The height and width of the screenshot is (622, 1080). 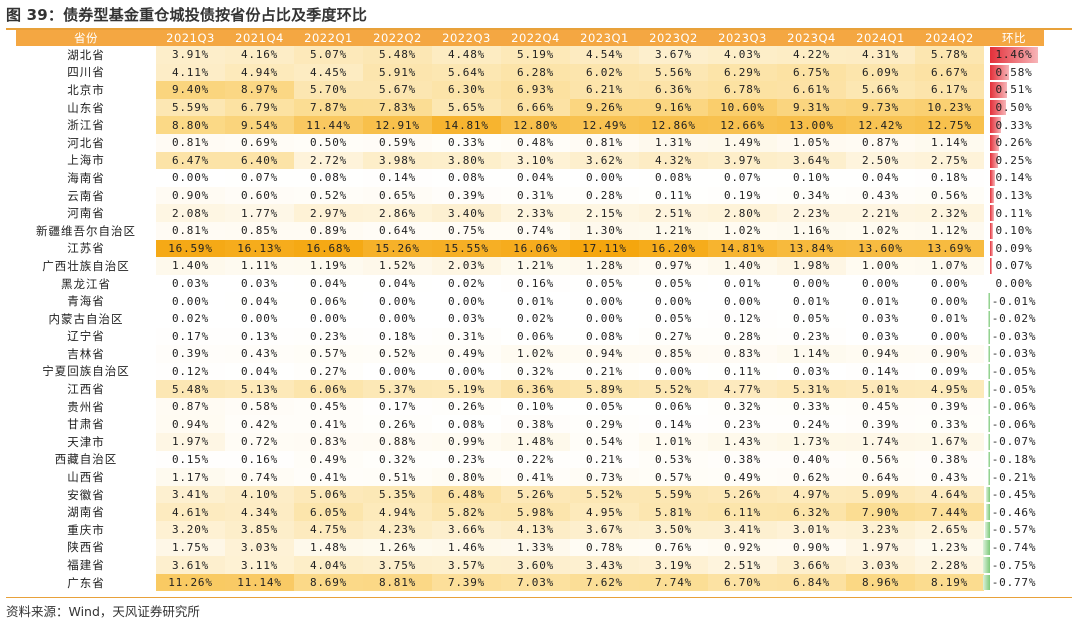 I want to click on value-cell: 0.33%, so click(x=811, y=406).